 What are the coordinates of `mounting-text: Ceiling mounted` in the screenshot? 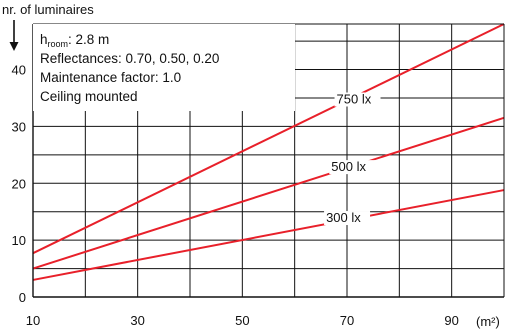 It's located at (89, 96).